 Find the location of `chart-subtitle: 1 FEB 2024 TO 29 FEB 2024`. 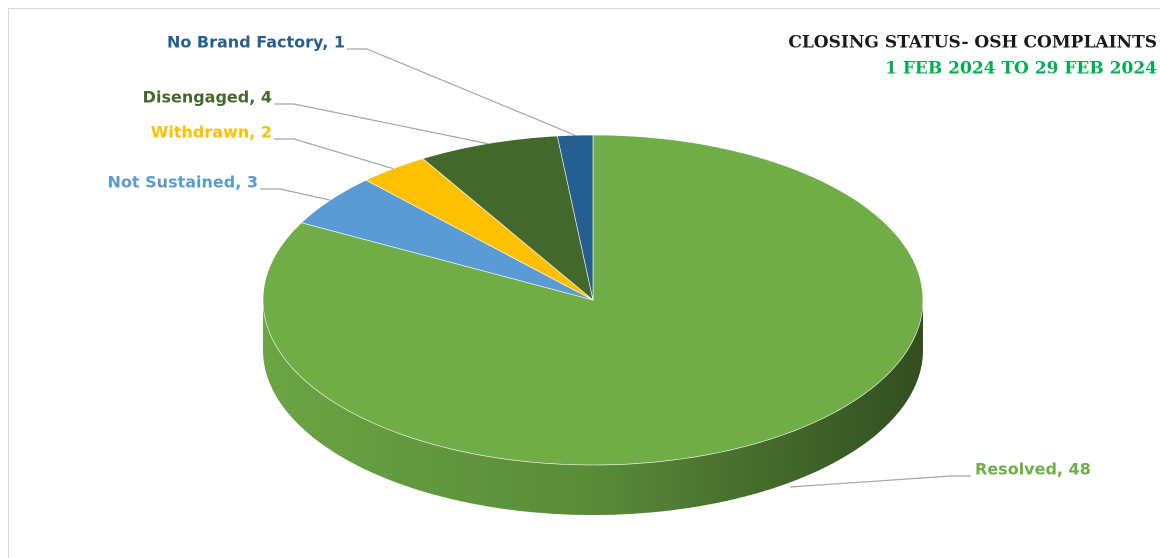

chart-subtitle: 1 FEB 2024 TO 29 FEB 2024 is located at coordinates (1021, 69).